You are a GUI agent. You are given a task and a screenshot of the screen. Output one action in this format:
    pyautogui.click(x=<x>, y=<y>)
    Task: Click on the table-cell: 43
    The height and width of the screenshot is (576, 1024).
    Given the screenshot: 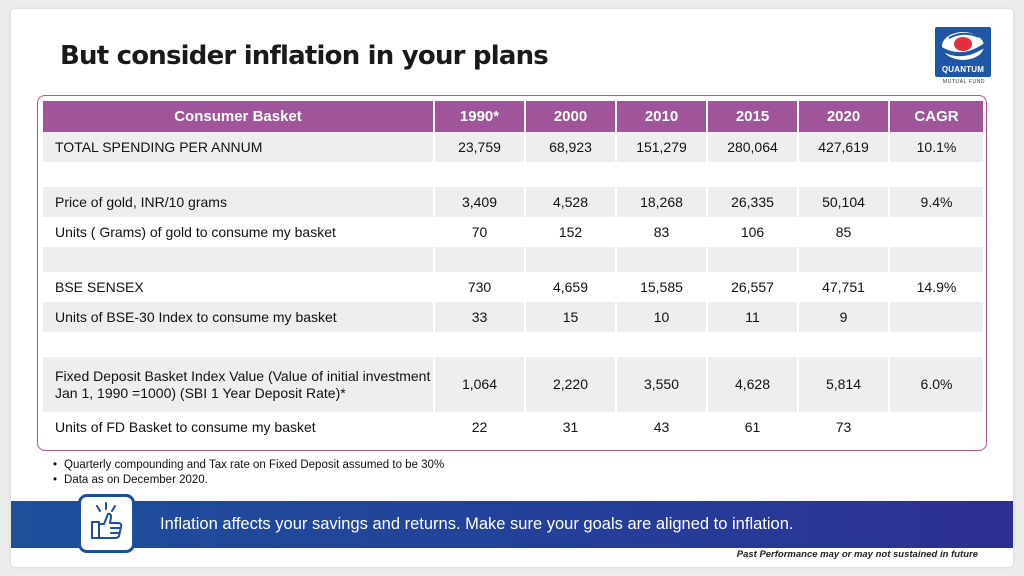 What is the action you would take?
    pyautogui.click(x=661, y=427)
    